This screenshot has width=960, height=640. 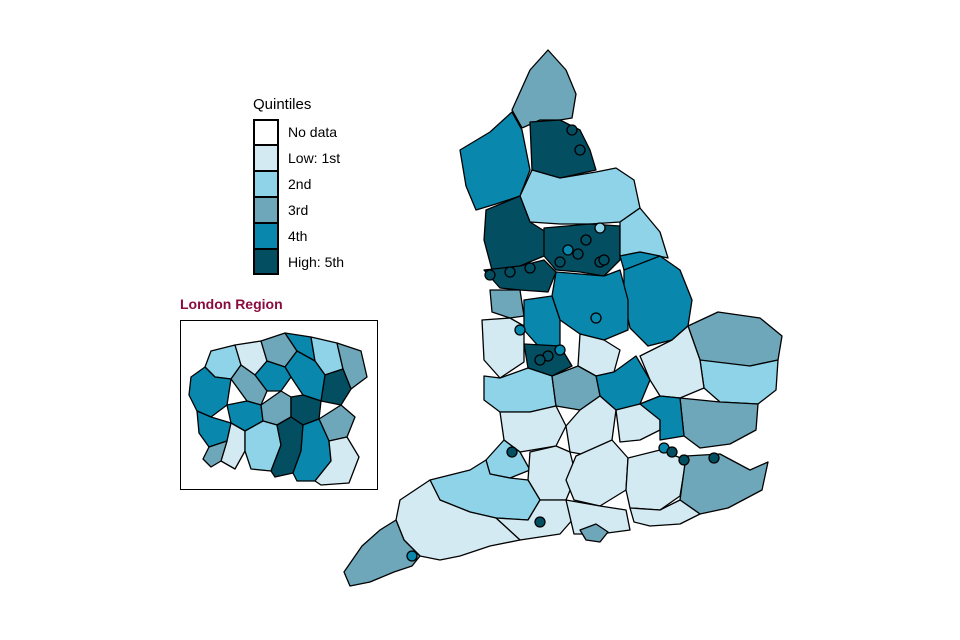 I want to click on legend-item: High: 5th, so click(x=298, y=262).